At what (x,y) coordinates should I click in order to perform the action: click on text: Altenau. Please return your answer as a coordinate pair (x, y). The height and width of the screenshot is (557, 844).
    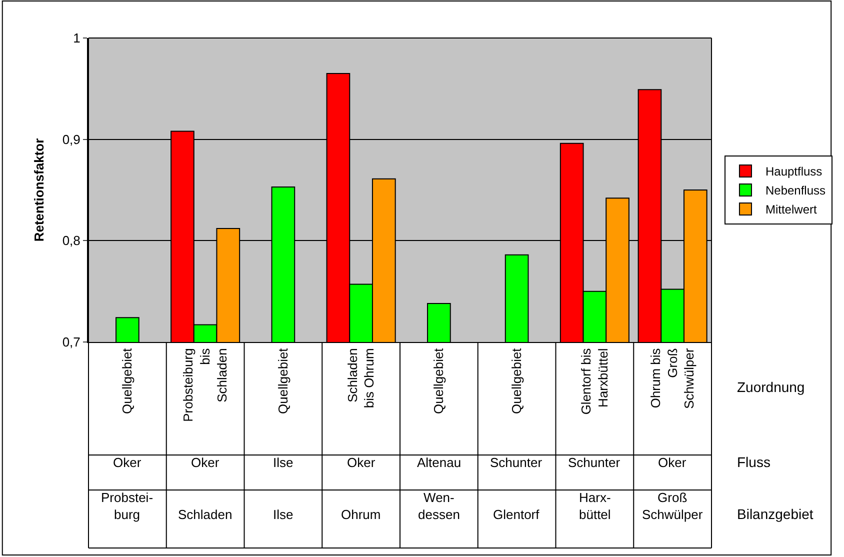
    Looking at the image, I should click on (439, 462).